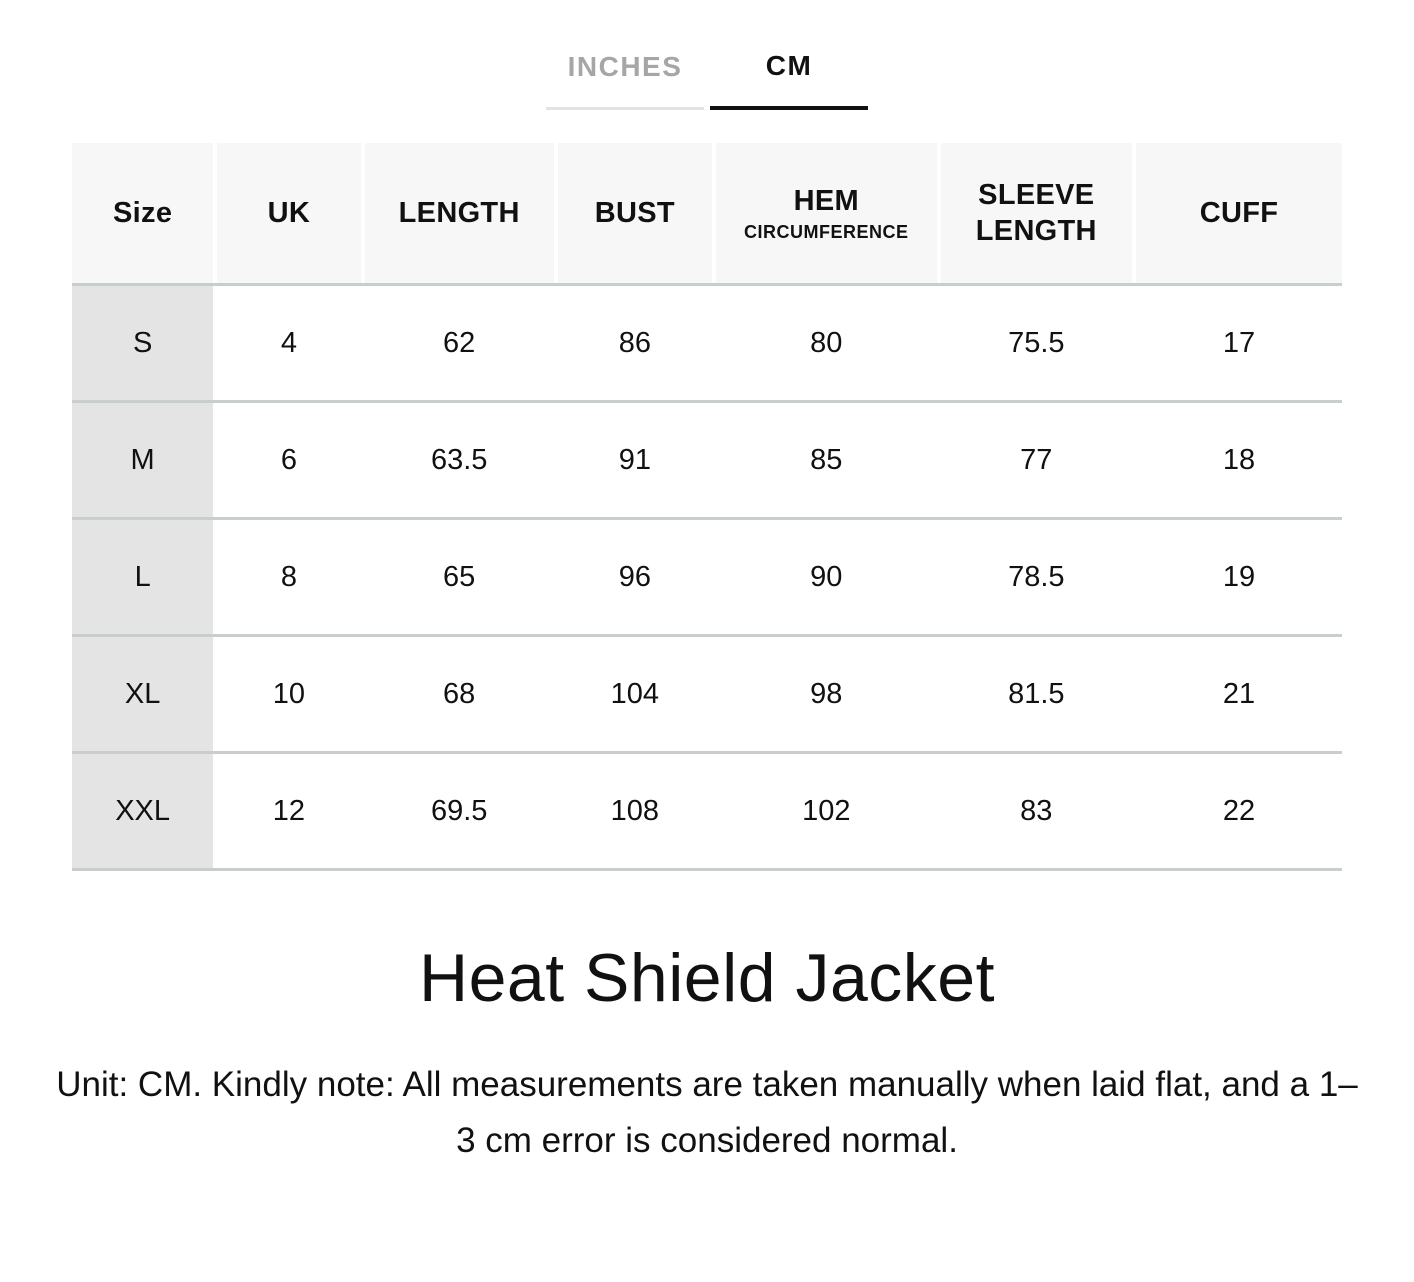 Image resolution: width=1414 pixels, height=1282 pixels. I want to click on value-cell: 96, so click(634, 577).